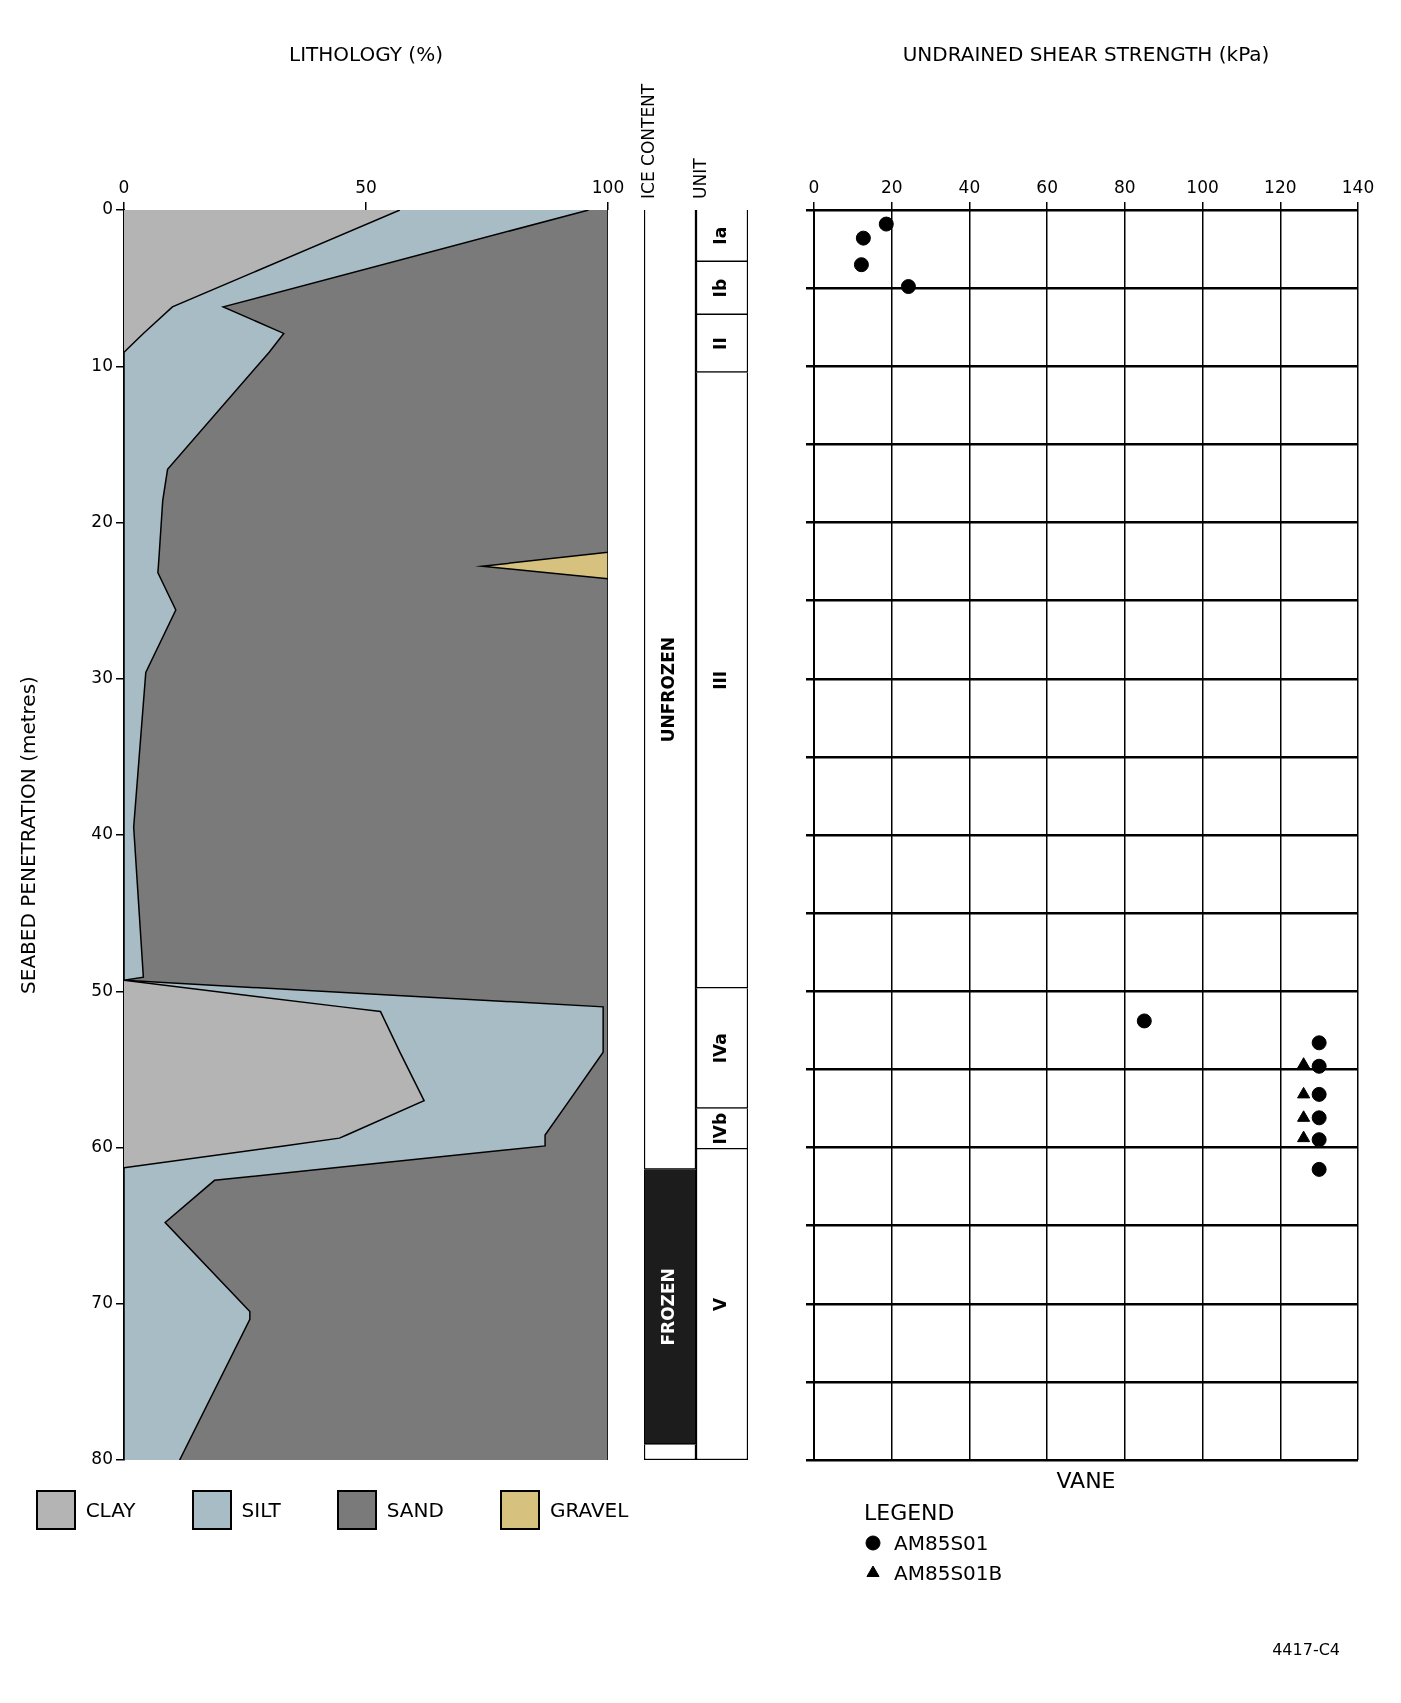 The height and width of the screenshot is (1703, 1401). What do you see at coordinates (1125, 187) in the screenshot?
I see `x-tick-label: 80` at bounding box center [1125, 187].